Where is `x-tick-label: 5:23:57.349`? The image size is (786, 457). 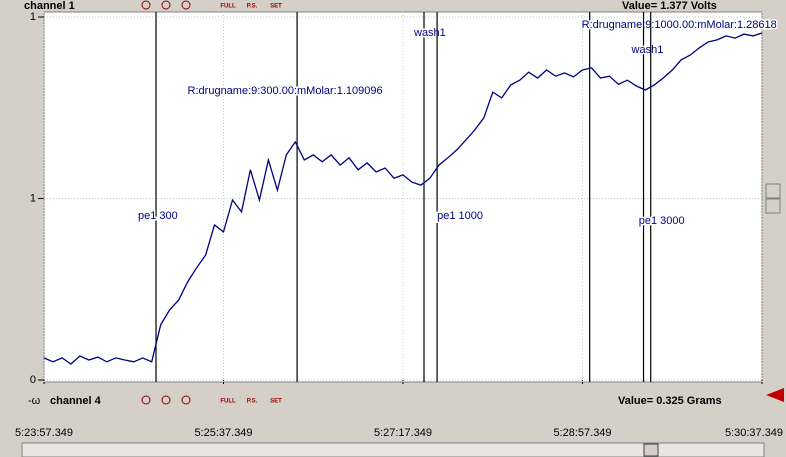
x-tick-label: 5:23:57.349 is located at coordinates (44, 433).